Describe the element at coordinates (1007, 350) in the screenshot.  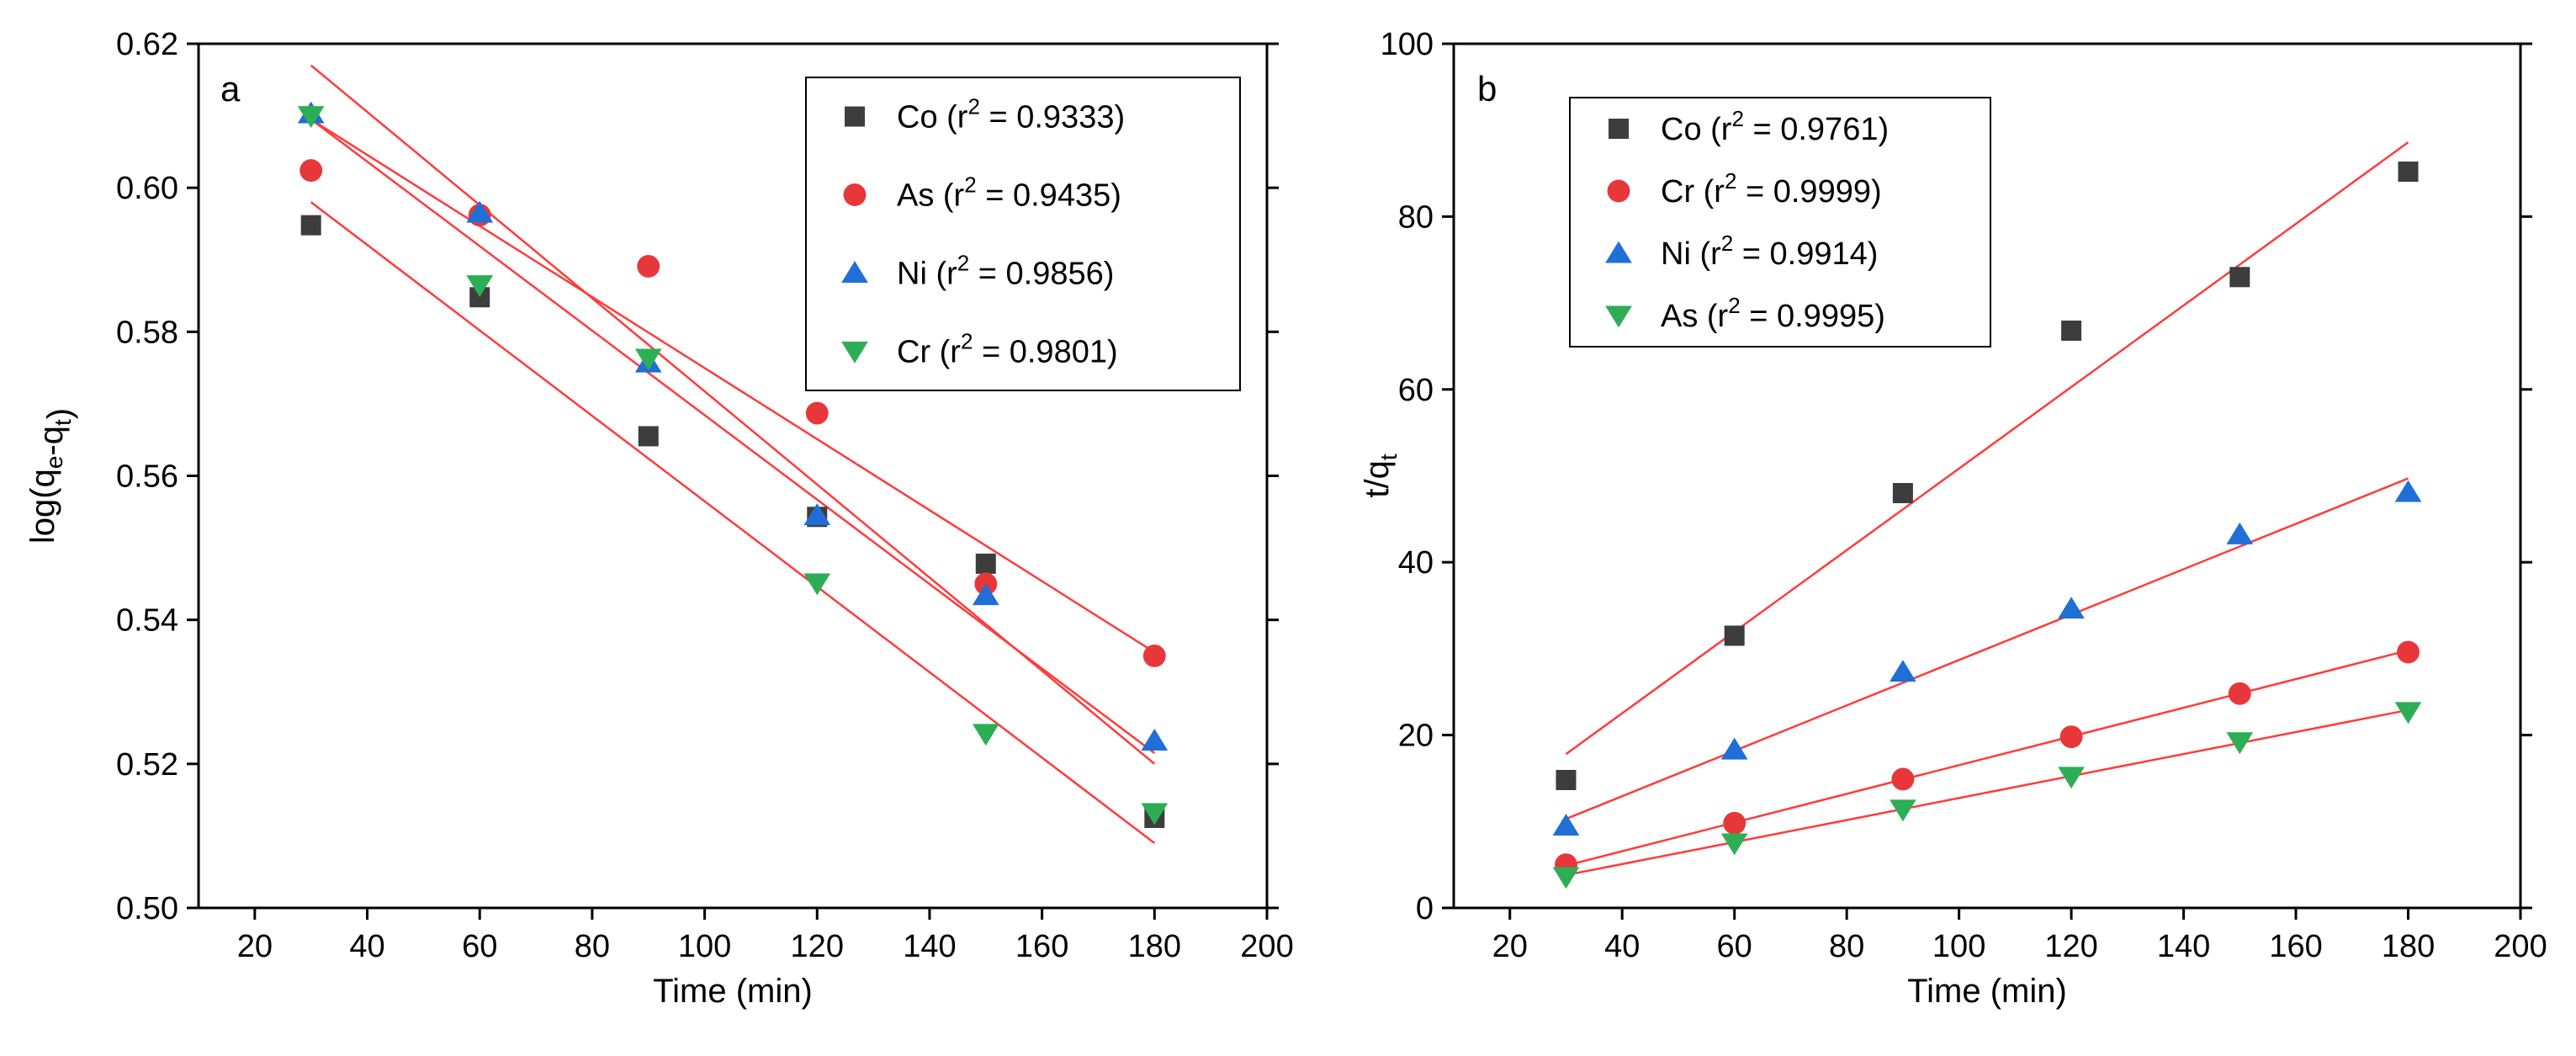
I see `legend-entry-cr: Cr (r2 = 0.9801)` at that location.